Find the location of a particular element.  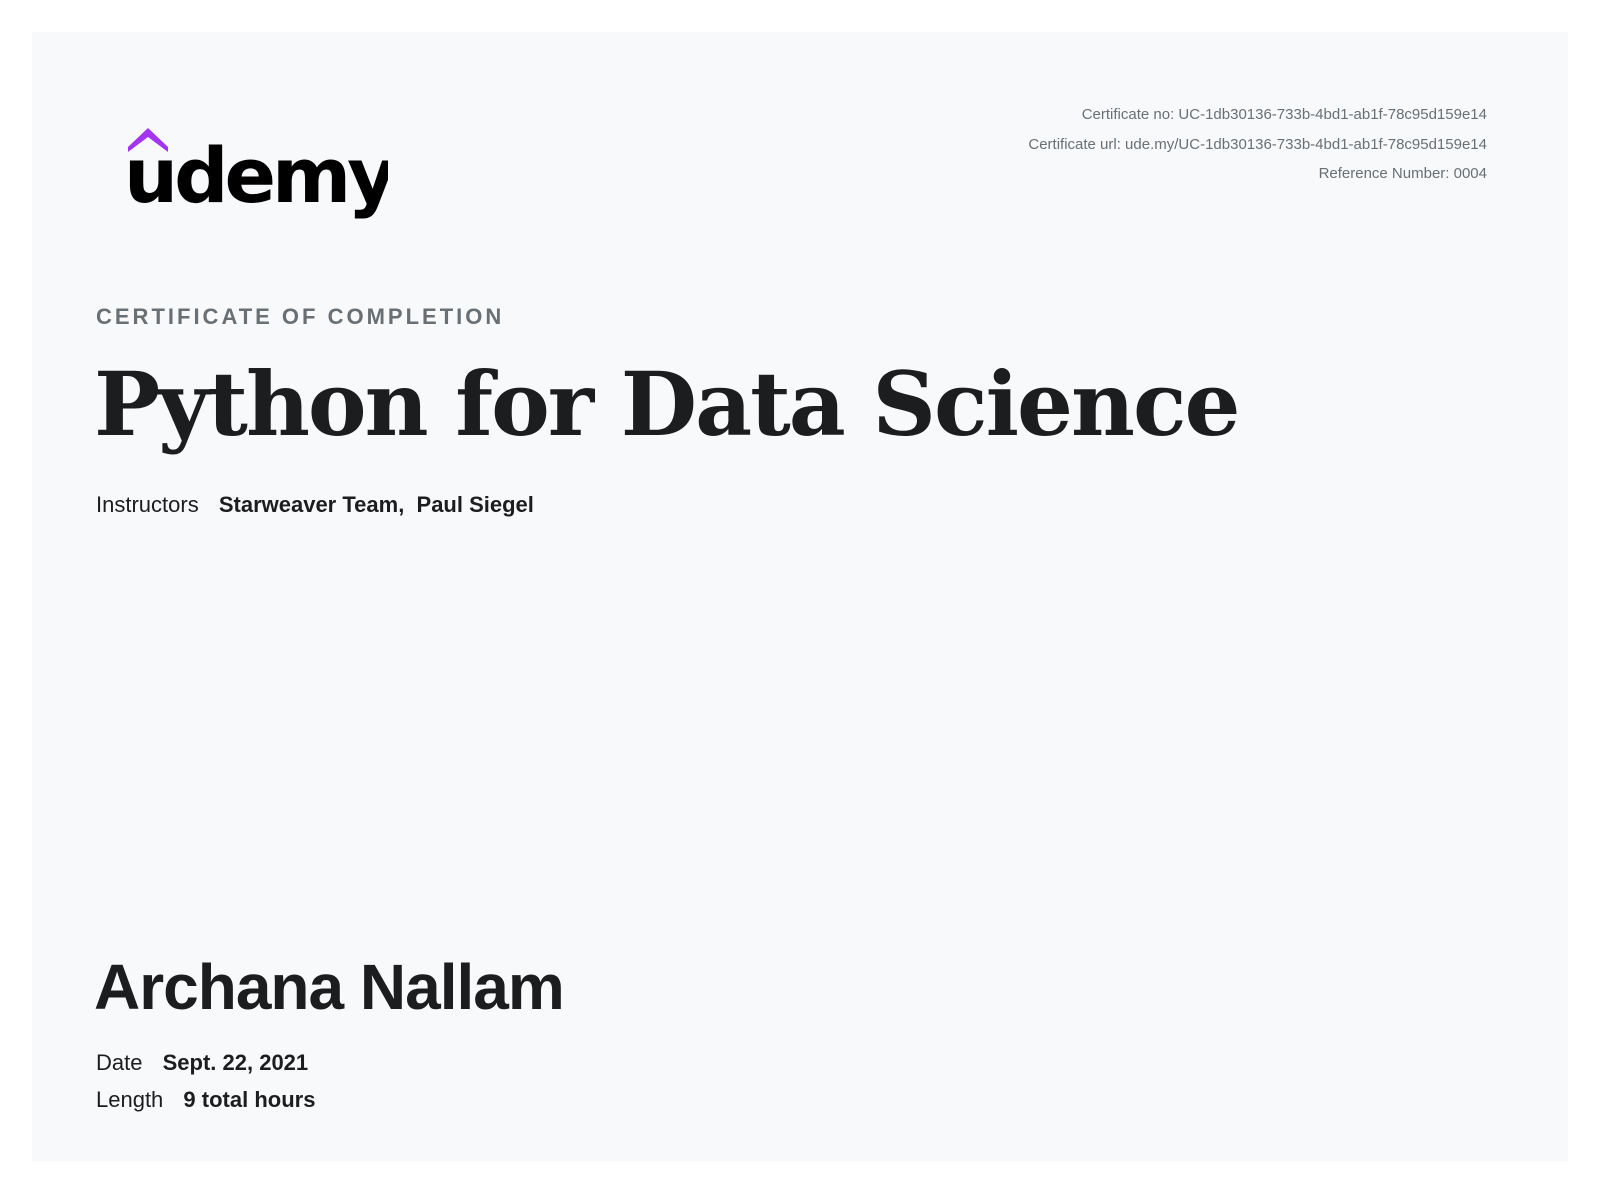

instructors: Instructors Starweaver Team, Paul Siegel is located at coordinates (315, 505).